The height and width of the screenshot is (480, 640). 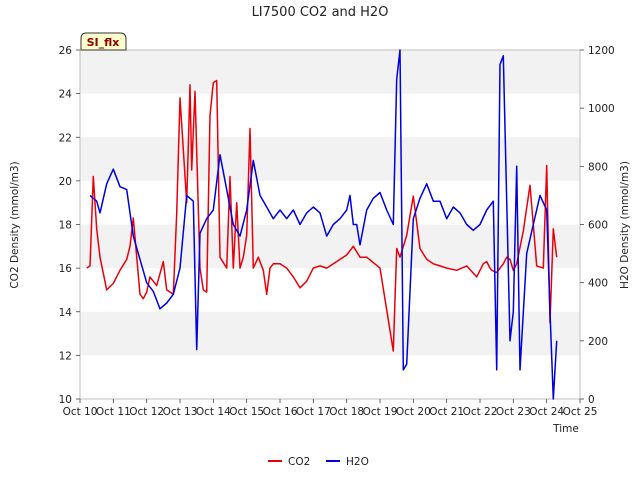 I want to click on x-tick-label: Oct 14, so click(x=213, y=412).